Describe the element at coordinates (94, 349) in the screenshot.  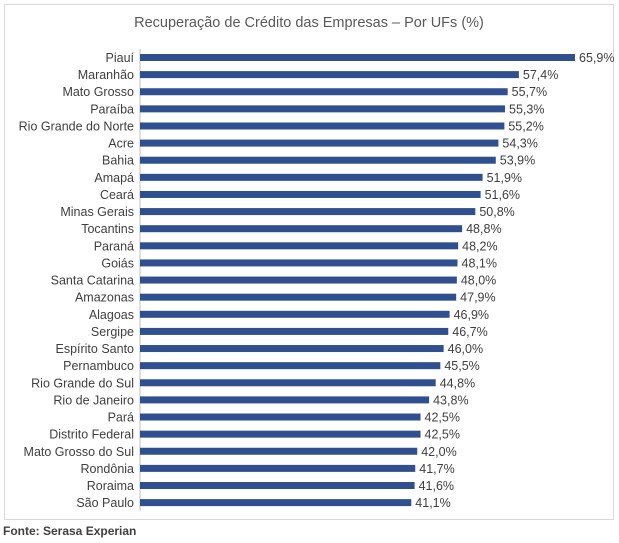
I see `category-label: Espírito Santo` at that location.